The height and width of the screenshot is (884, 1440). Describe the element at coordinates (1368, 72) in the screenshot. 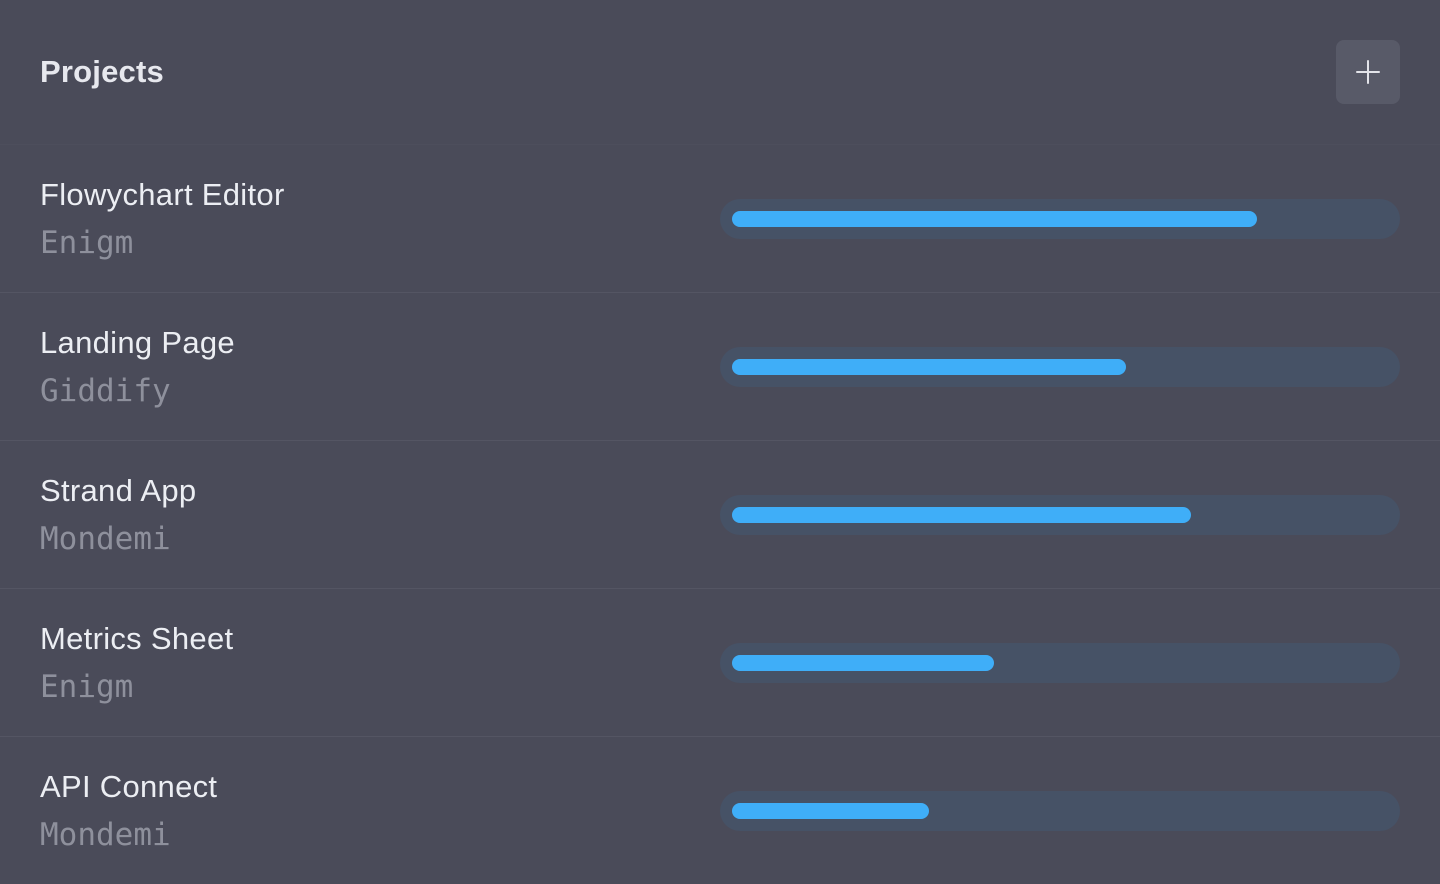

I see `add-project-button` at that location.